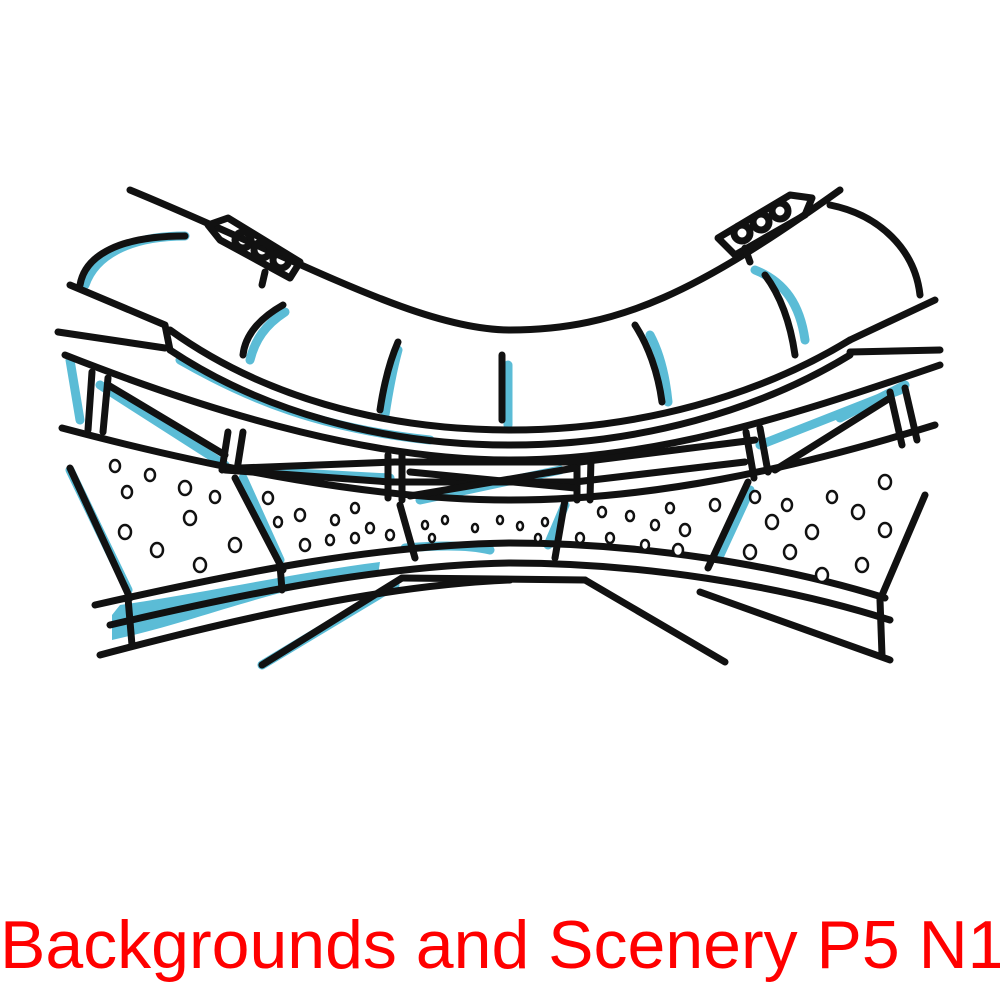 The height and width of the screenshot is (1000, 1000). Describe the element at coordinates (493, 579) in the screenshot. I see `field-top-line` at that location.